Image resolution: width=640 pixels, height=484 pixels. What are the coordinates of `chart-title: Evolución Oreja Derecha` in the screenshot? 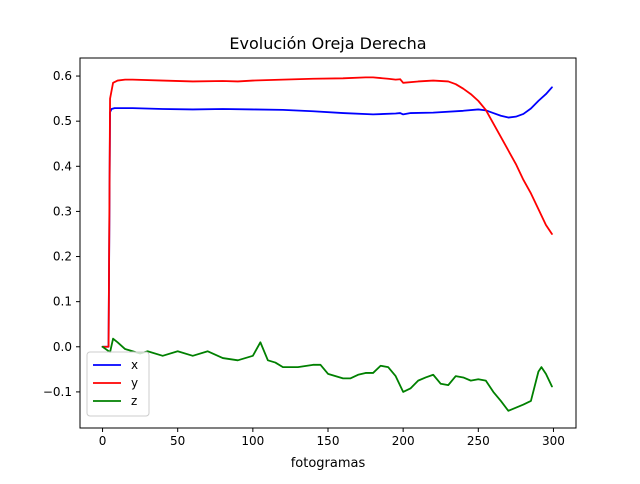 It's located at (327, 43).